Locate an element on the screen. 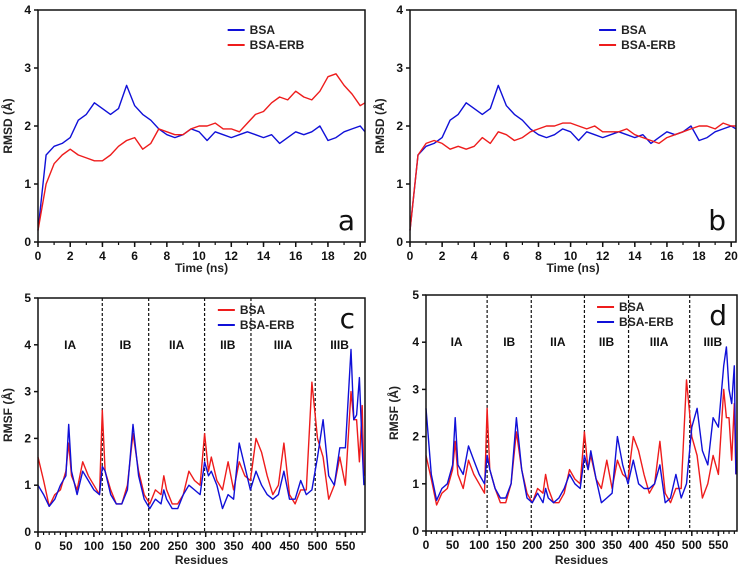  panel-letter: b is located at coordinates (717, 220).